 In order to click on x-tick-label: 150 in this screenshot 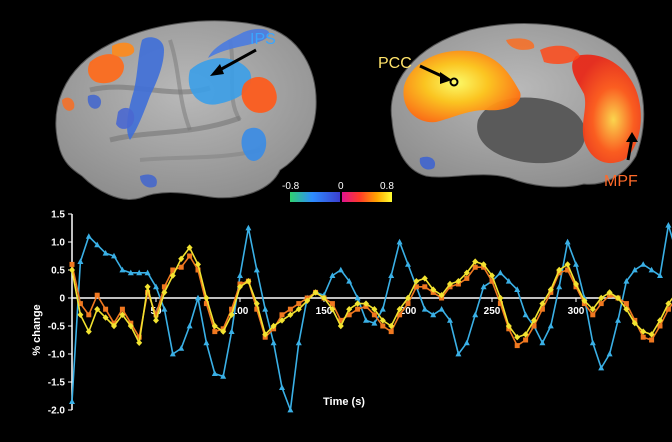, I will do `click(324, 311)`.